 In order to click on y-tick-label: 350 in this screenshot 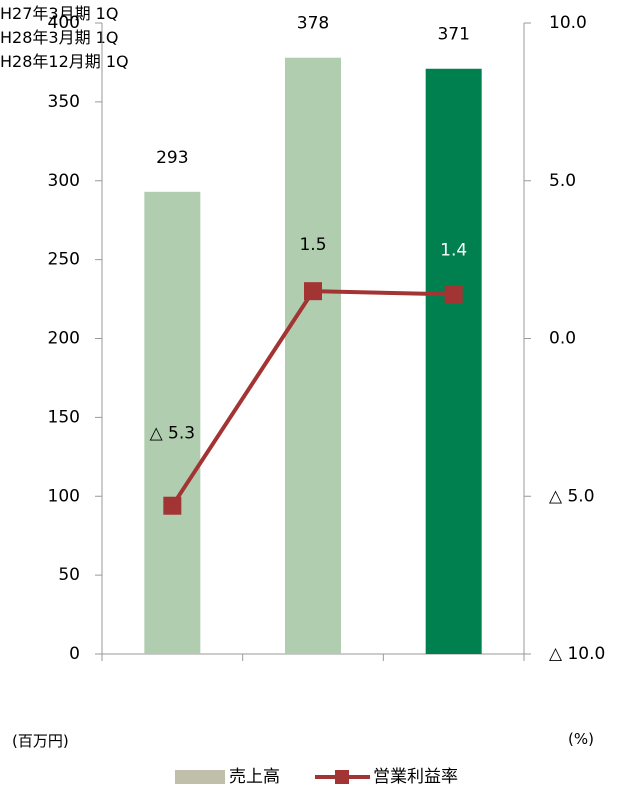, I will do `click(64, 102)`.